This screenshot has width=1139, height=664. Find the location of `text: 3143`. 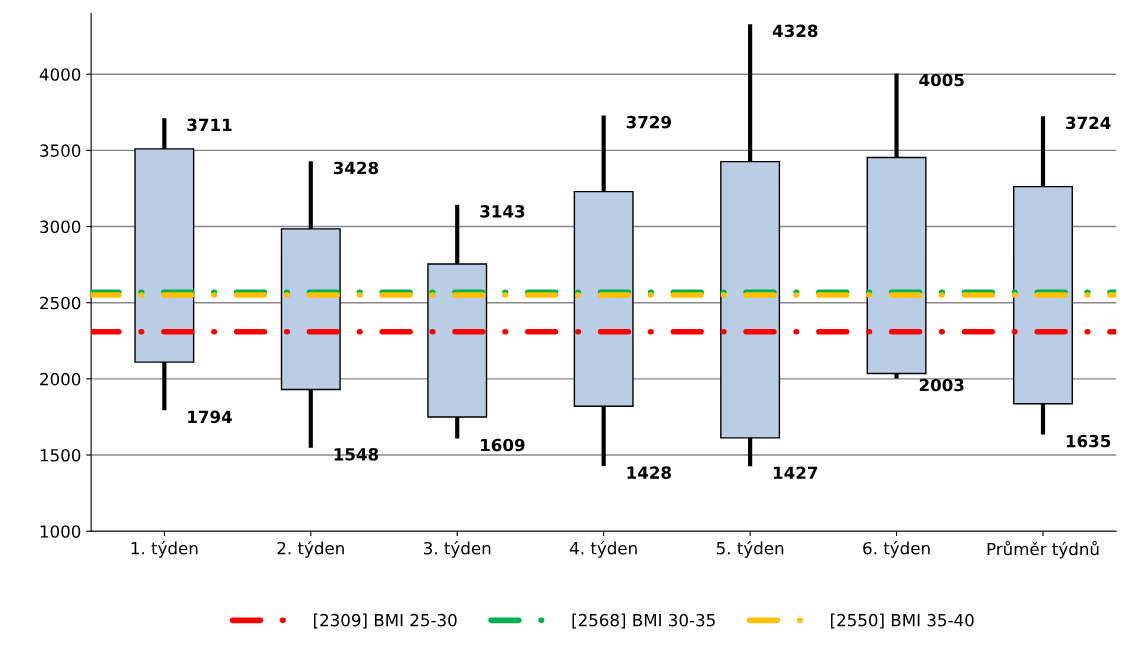

text: 3143 is located at coordinates (502, 211).